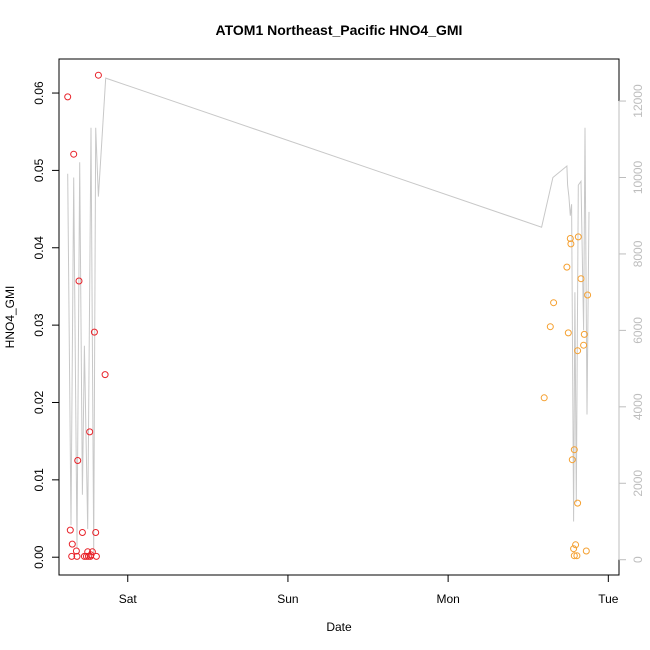 Image resolution: width=650 pixels, height=650 pixels. Describe the element at coordinates (39, 480) in the screenshot. I see `y-tick-label-1: 0.01` at that location.